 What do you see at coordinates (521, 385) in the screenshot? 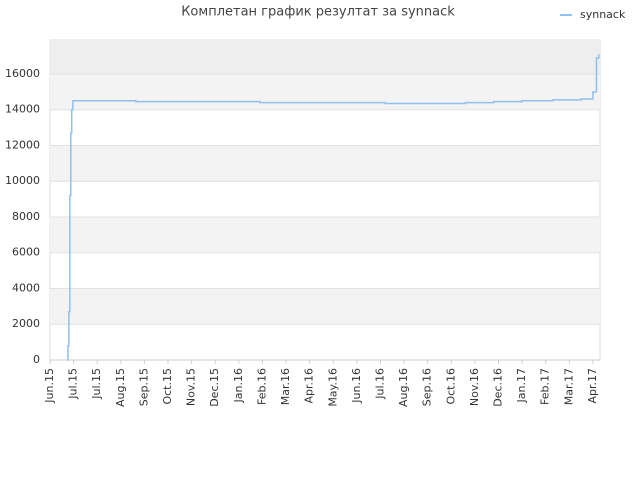
I see `x-tick-label: Jan.17` at bounding box center [521, 385].